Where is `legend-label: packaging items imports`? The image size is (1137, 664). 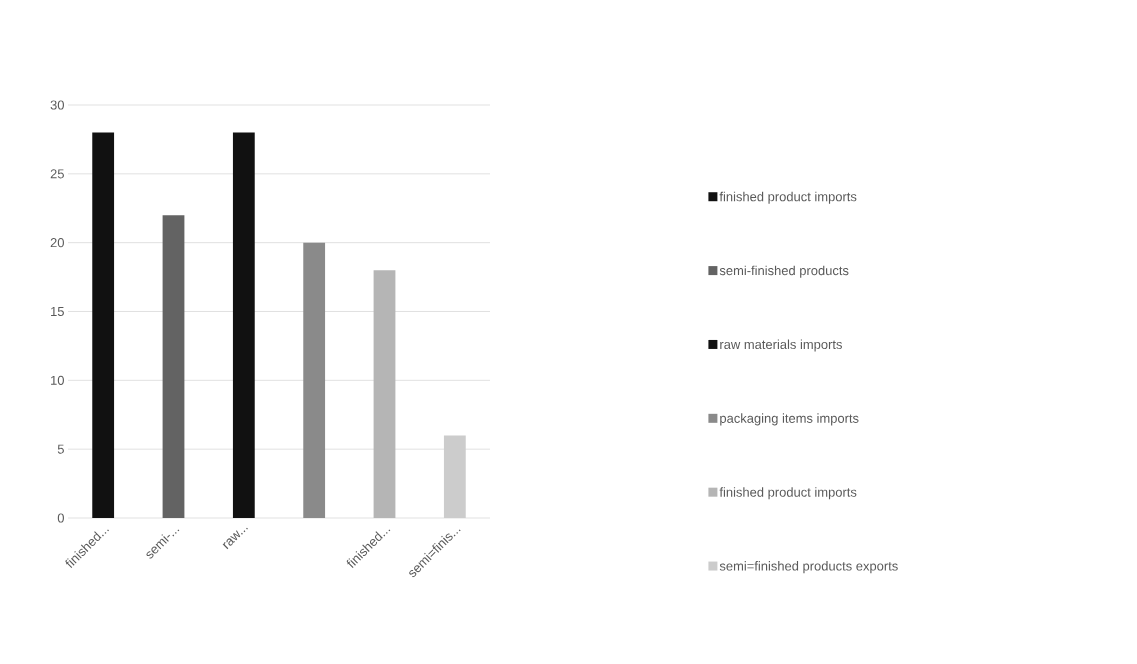
legend-label: packaging items imports is located at coordinates (789, 419).